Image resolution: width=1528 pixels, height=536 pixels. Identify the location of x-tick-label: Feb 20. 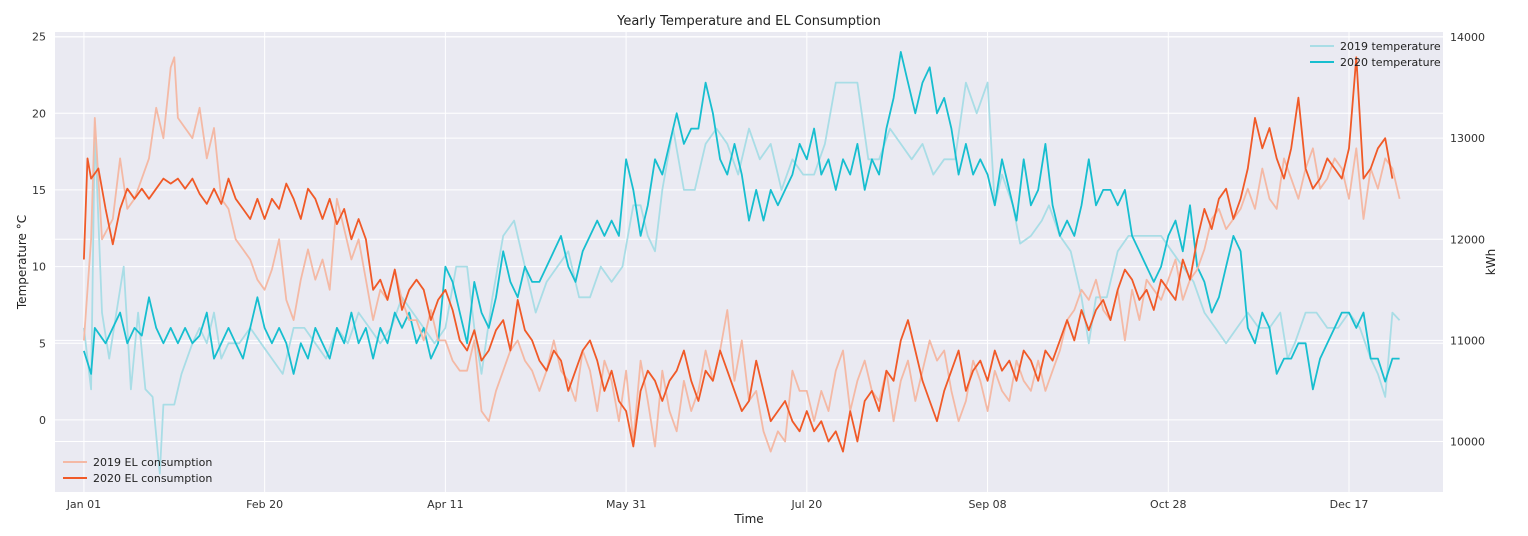
(264, 504).